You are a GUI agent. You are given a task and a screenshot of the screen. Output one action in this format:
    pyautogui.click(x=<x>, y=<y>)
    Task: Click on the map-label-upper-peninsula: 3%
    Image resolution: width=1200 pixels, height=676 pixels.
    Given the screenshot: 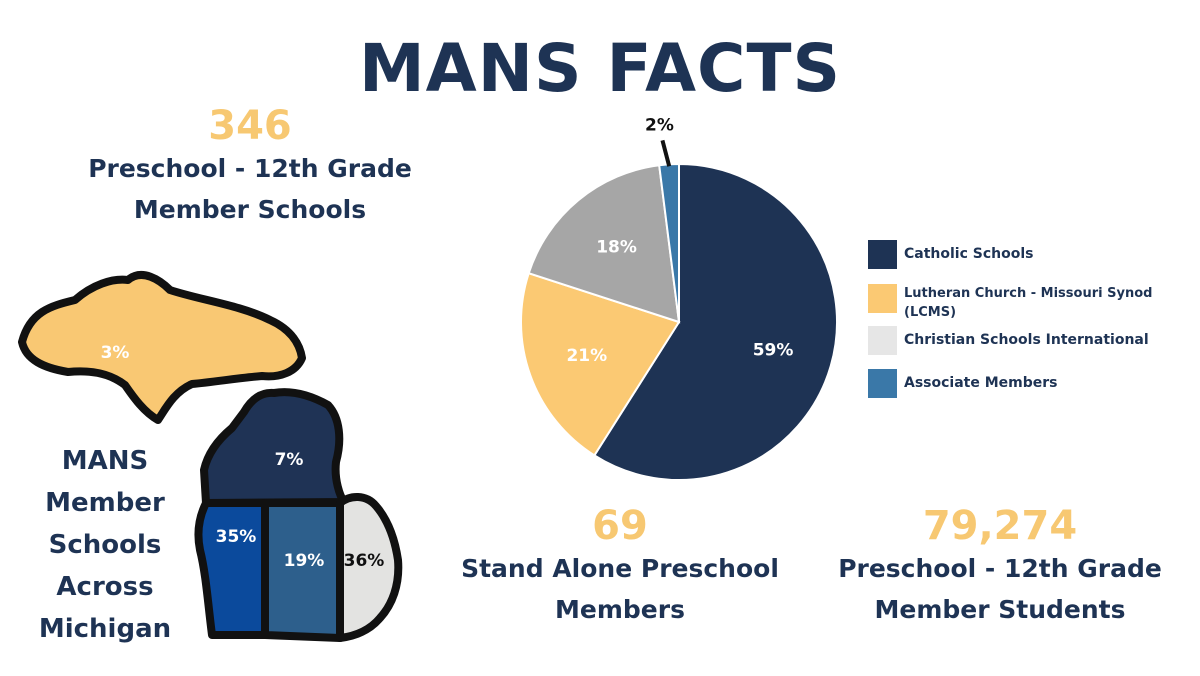 What is the action you would take?
    pyautogui.click(x=115, y=353)
    